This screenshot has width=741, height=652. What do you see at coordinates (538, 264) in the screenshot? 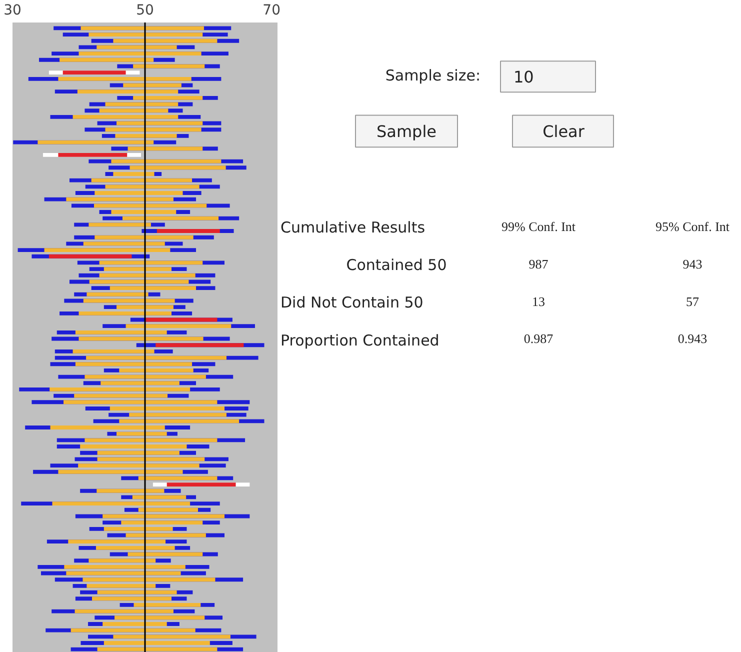
I see `text: 987` at bounding box center [538, 264].